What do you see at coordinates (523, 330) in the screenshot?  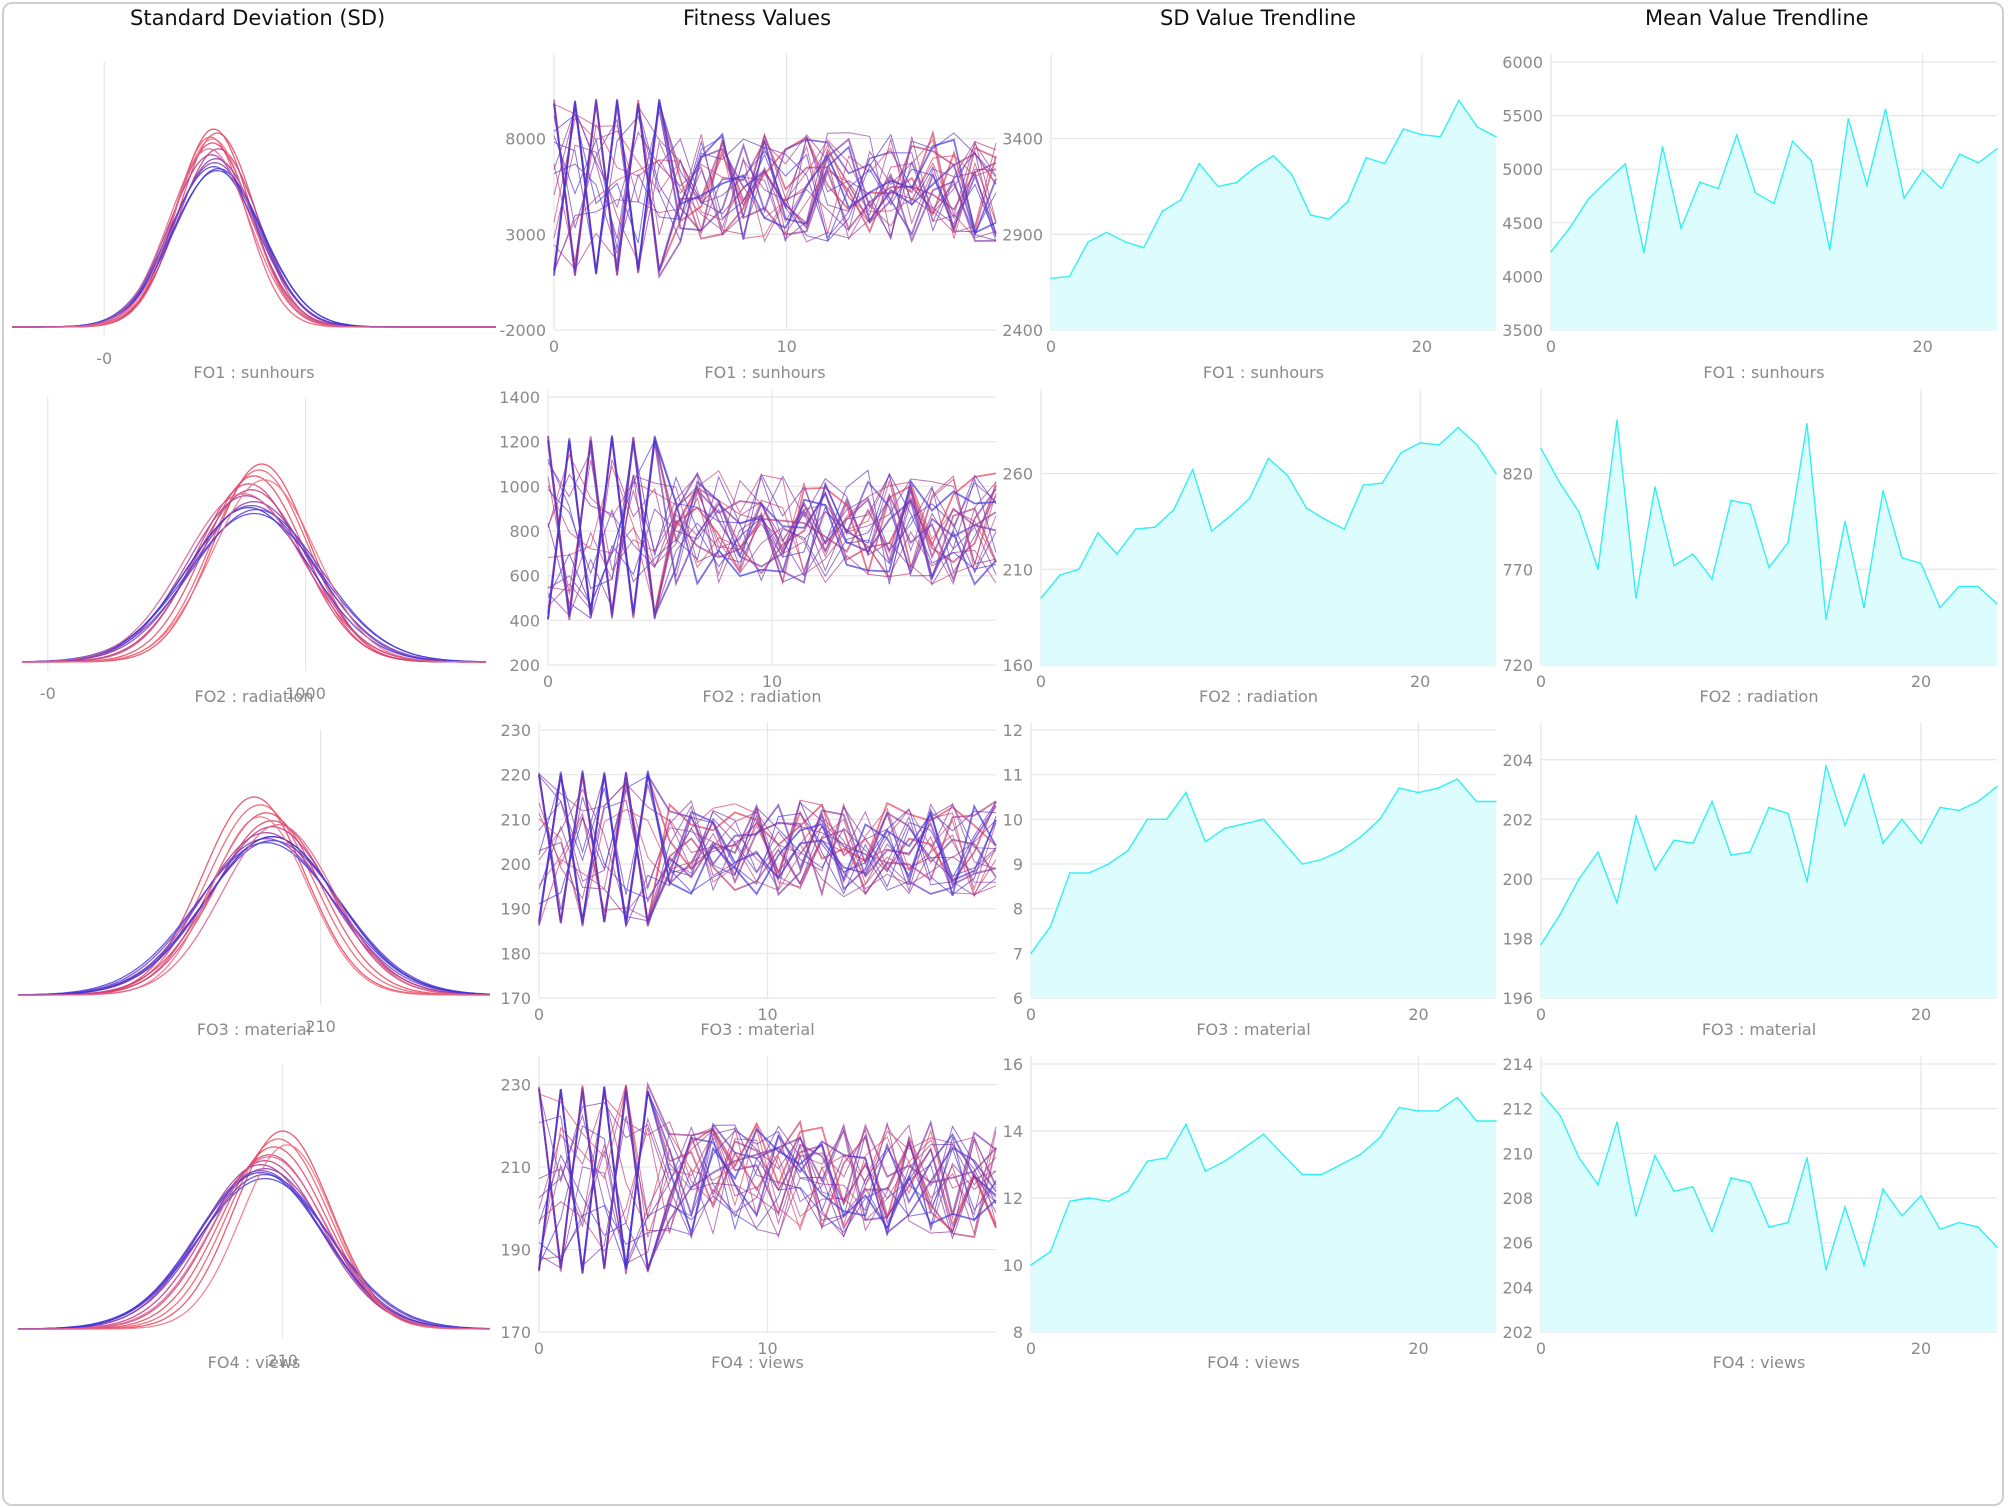 I see `y-tick-label: -2000` at bounding box center [523, 330].